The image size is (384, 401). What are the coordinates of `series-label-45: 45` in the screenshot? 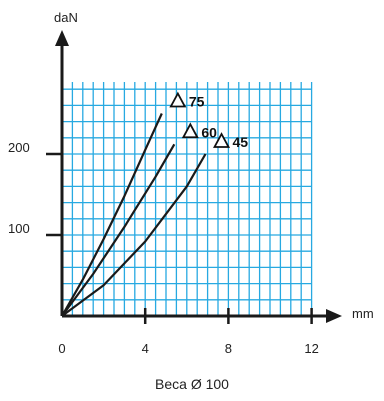 It's located at (241, 142).